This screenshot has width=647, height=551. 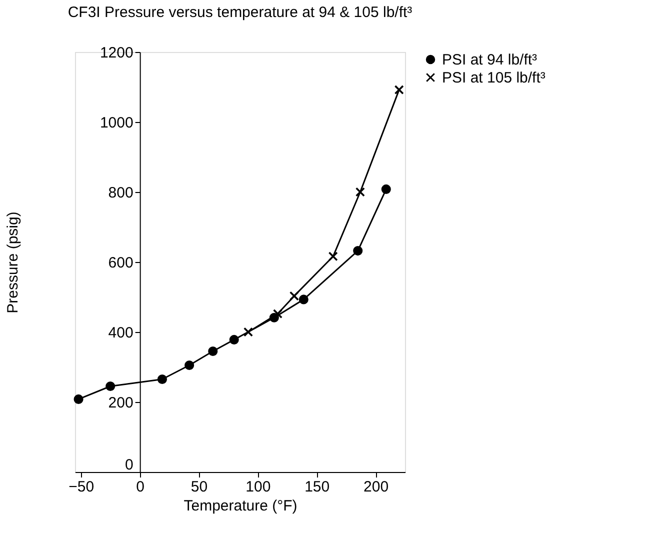 I want to click on chart-title: CF3I Pressure versus temperature at 94 & 105 lb/ft³, so click(x=240, y=12).